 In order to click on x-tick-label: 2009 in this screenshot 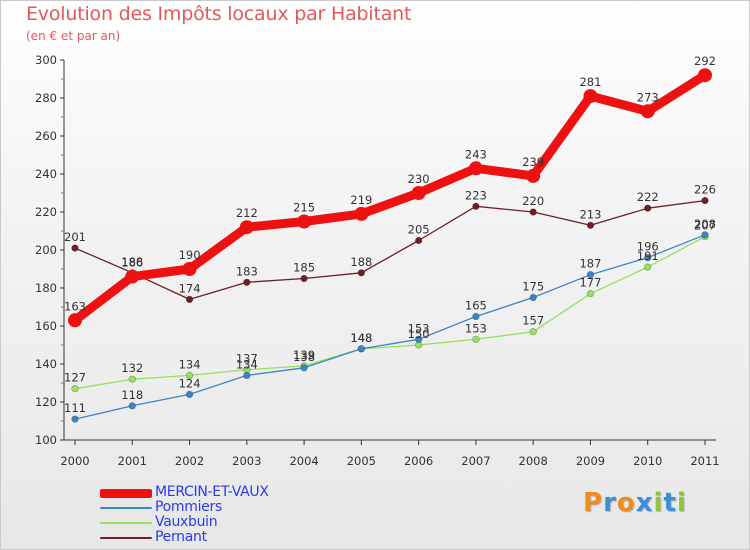, I will do `click(590, 461)`.